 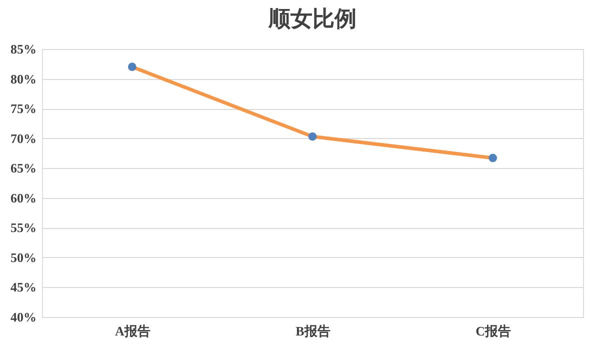 What do you see at coordinates (132, 331) in the screenshot?
I see `x-tick-label: A报告` at bounding box center [132, 331].